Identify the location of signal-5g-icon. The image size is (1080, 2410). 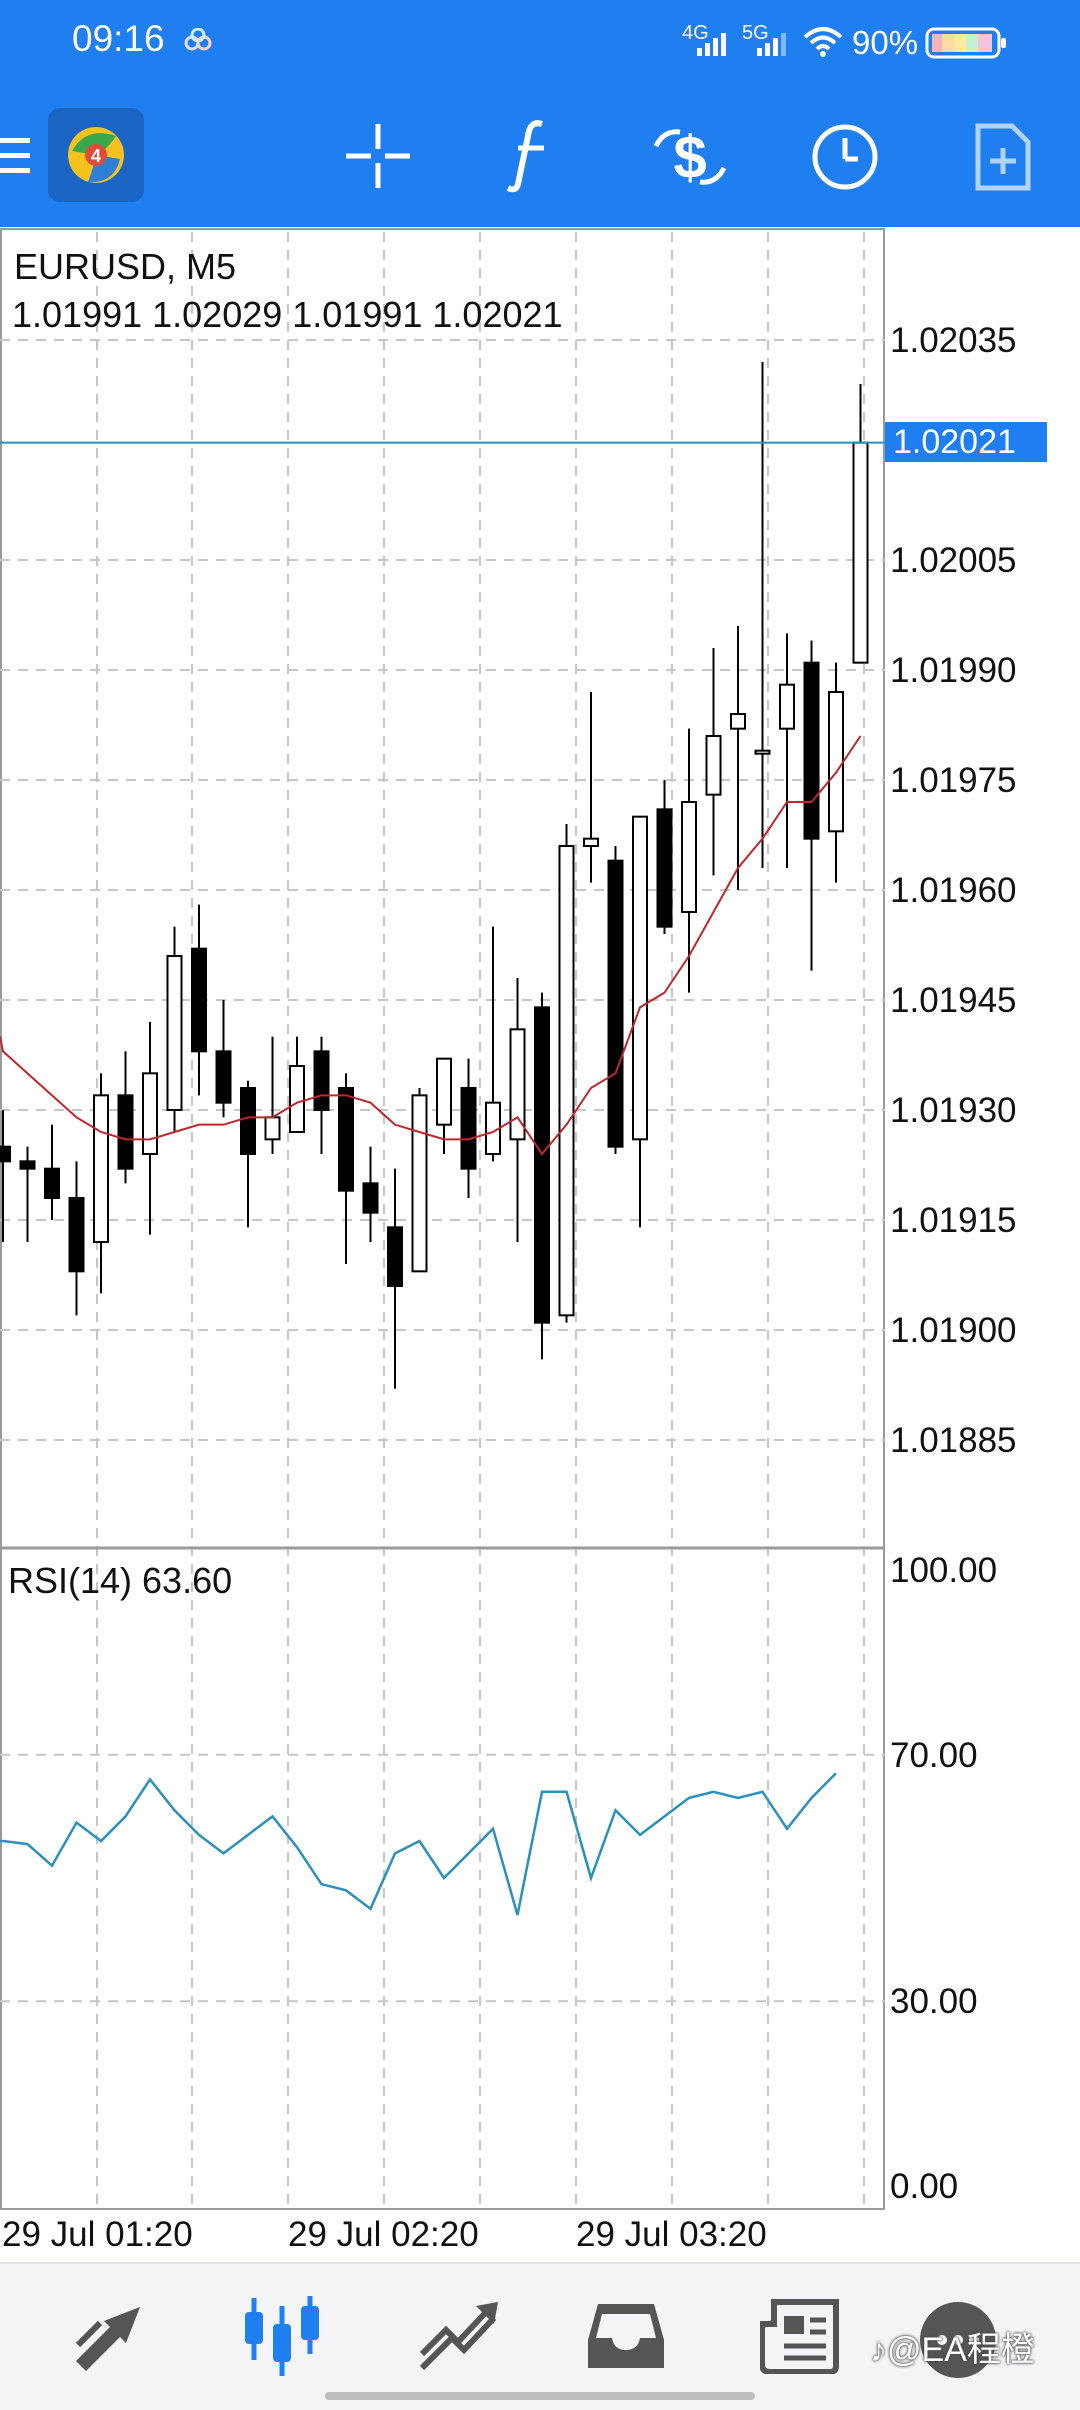
(771, 44).